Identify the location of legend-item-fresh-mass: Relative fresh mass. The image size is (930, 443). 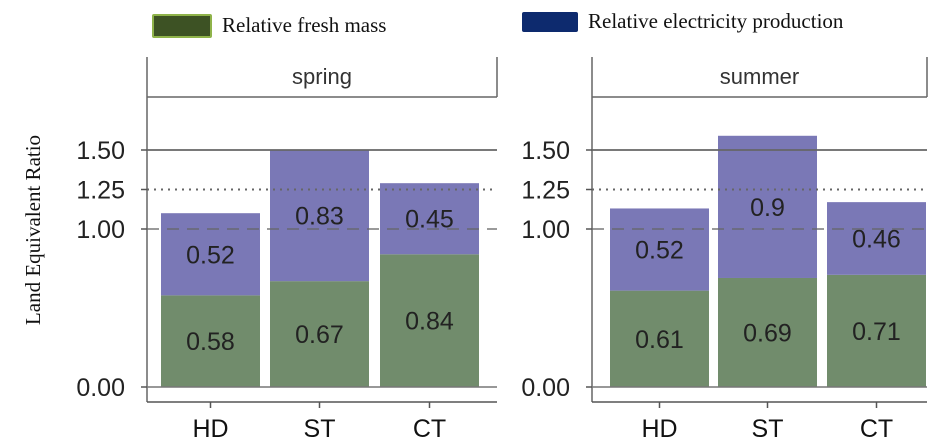
(269, 25).